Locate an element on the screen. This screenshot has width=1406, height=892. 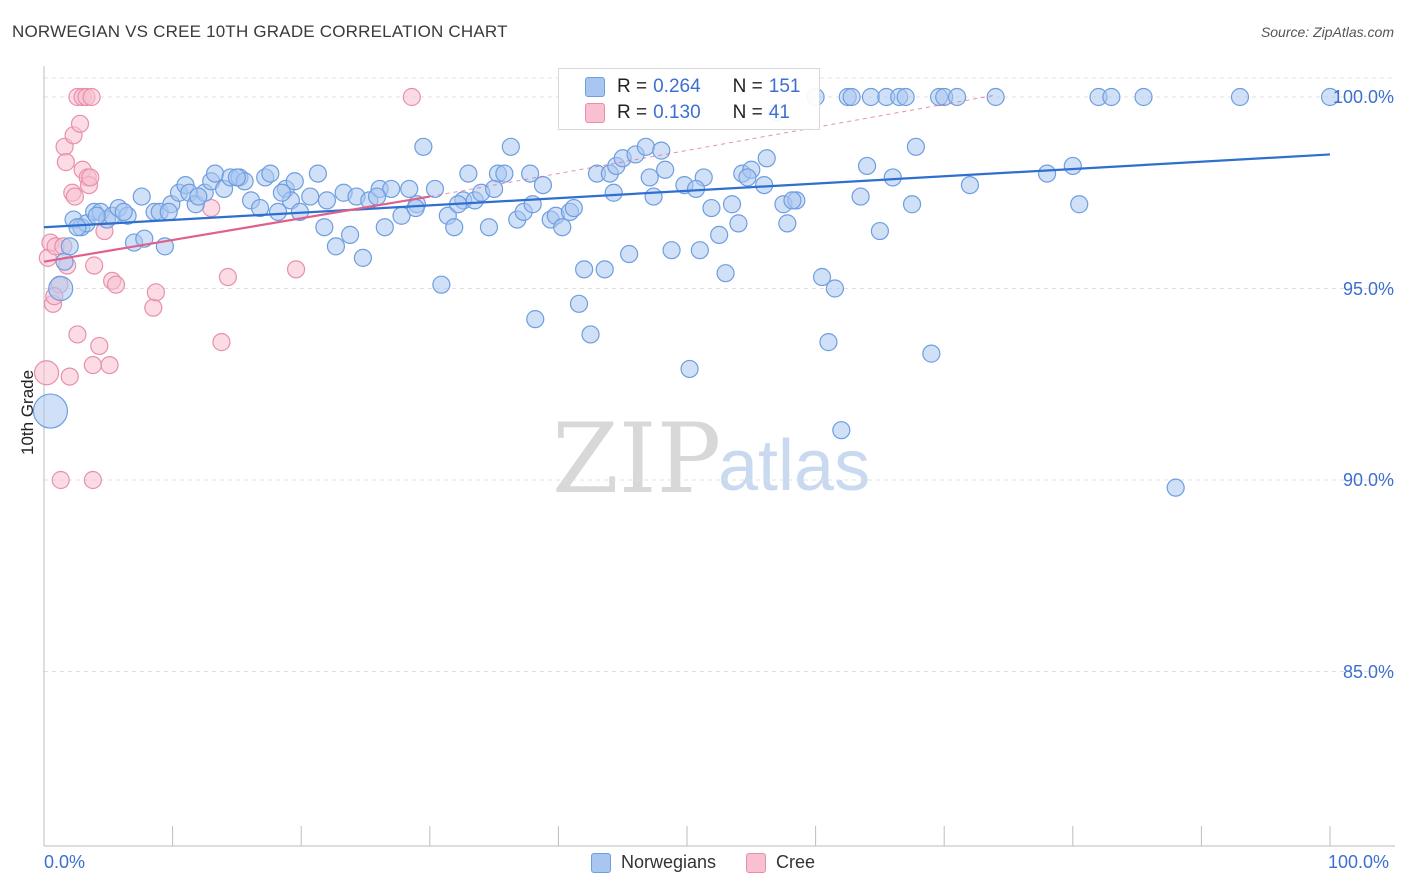
legend-item-cree: Cree is located at coordinates (780, 862).